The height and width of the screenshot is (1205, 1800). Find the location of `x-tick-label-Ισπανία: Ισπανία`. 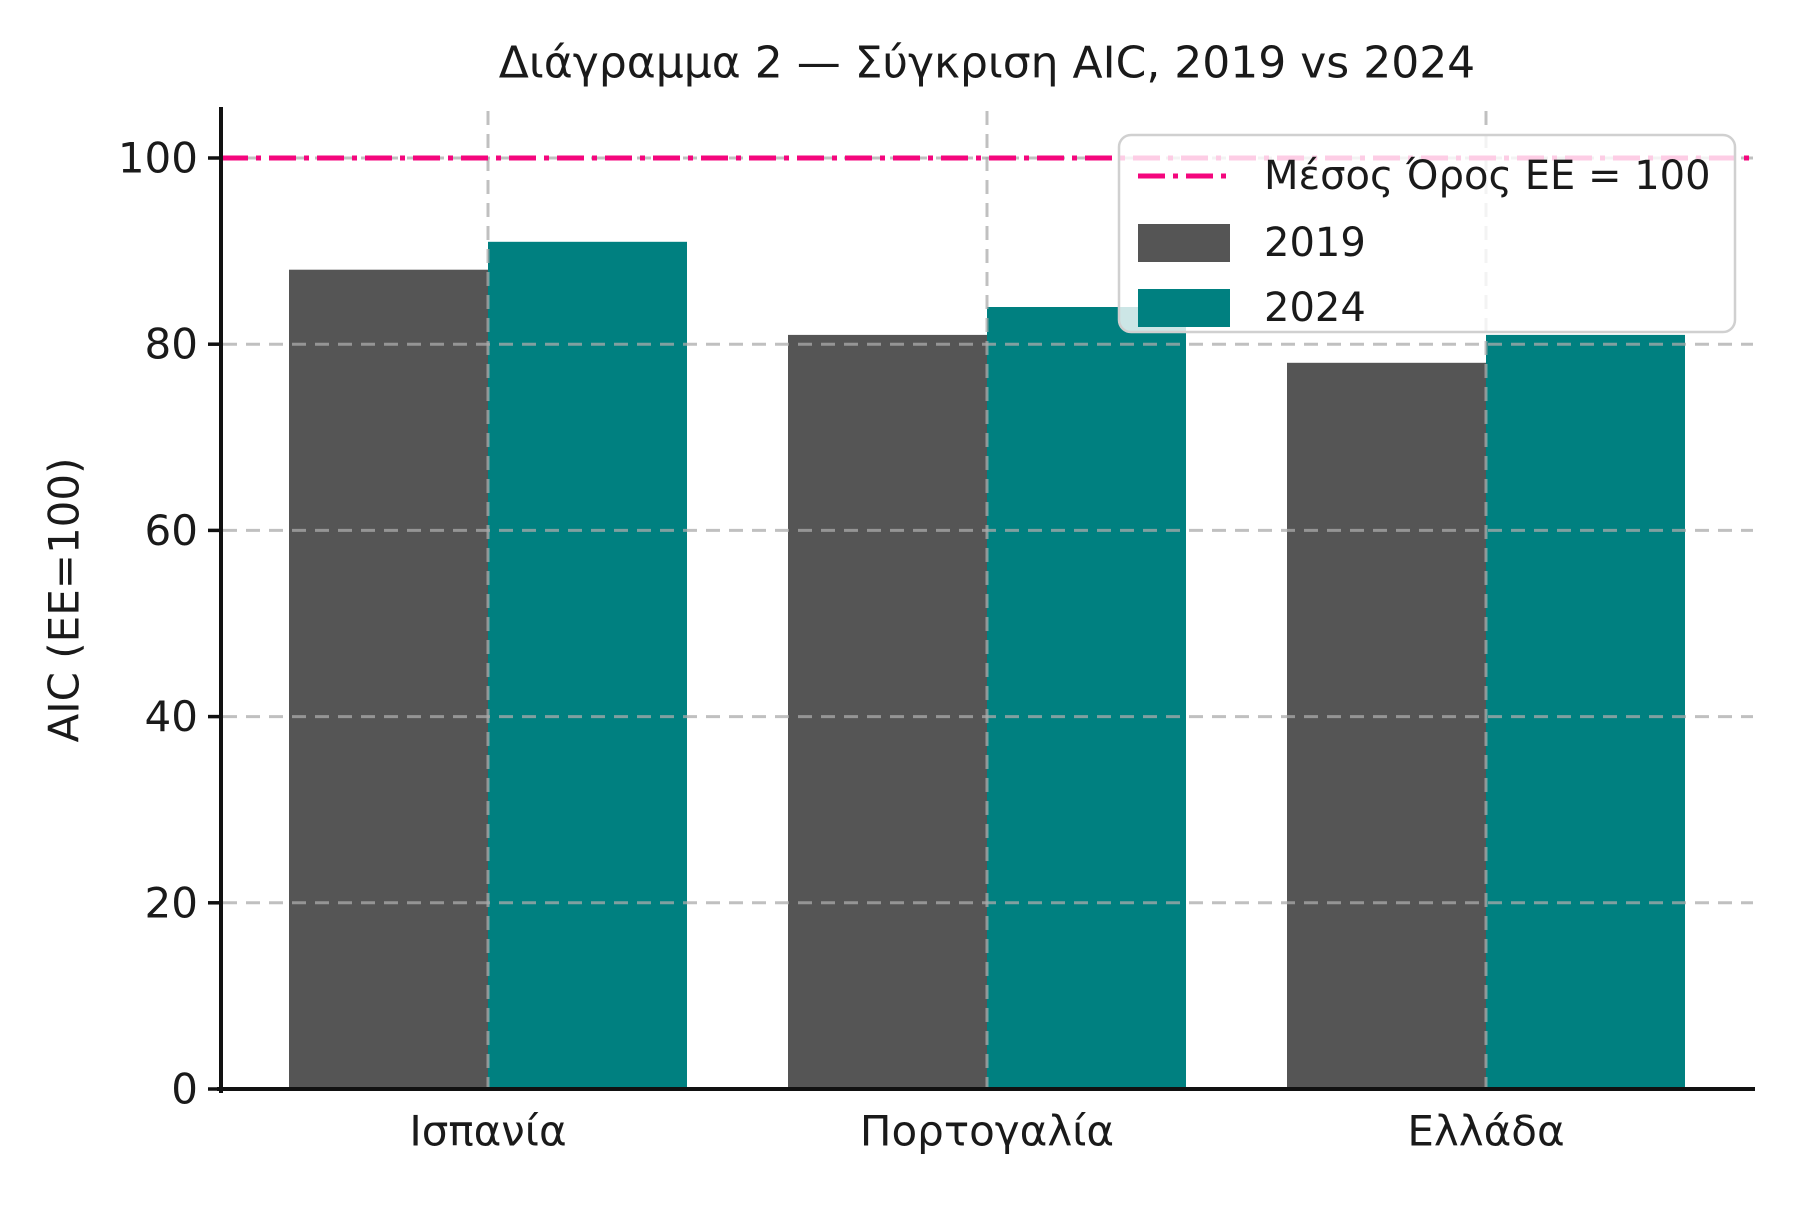

x-tick-label-Ισπανία: Ισπανία is located at coordinates (487, 1131).